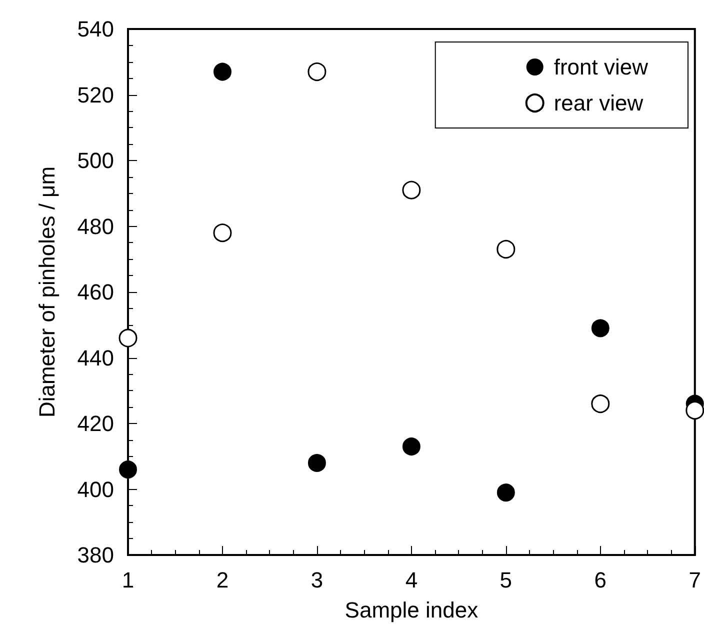 This screenshot has height=644, width=704. Describe the element at coordinates (506, 580) in the screenshot. I see `x-tick-label: 5` at that location.